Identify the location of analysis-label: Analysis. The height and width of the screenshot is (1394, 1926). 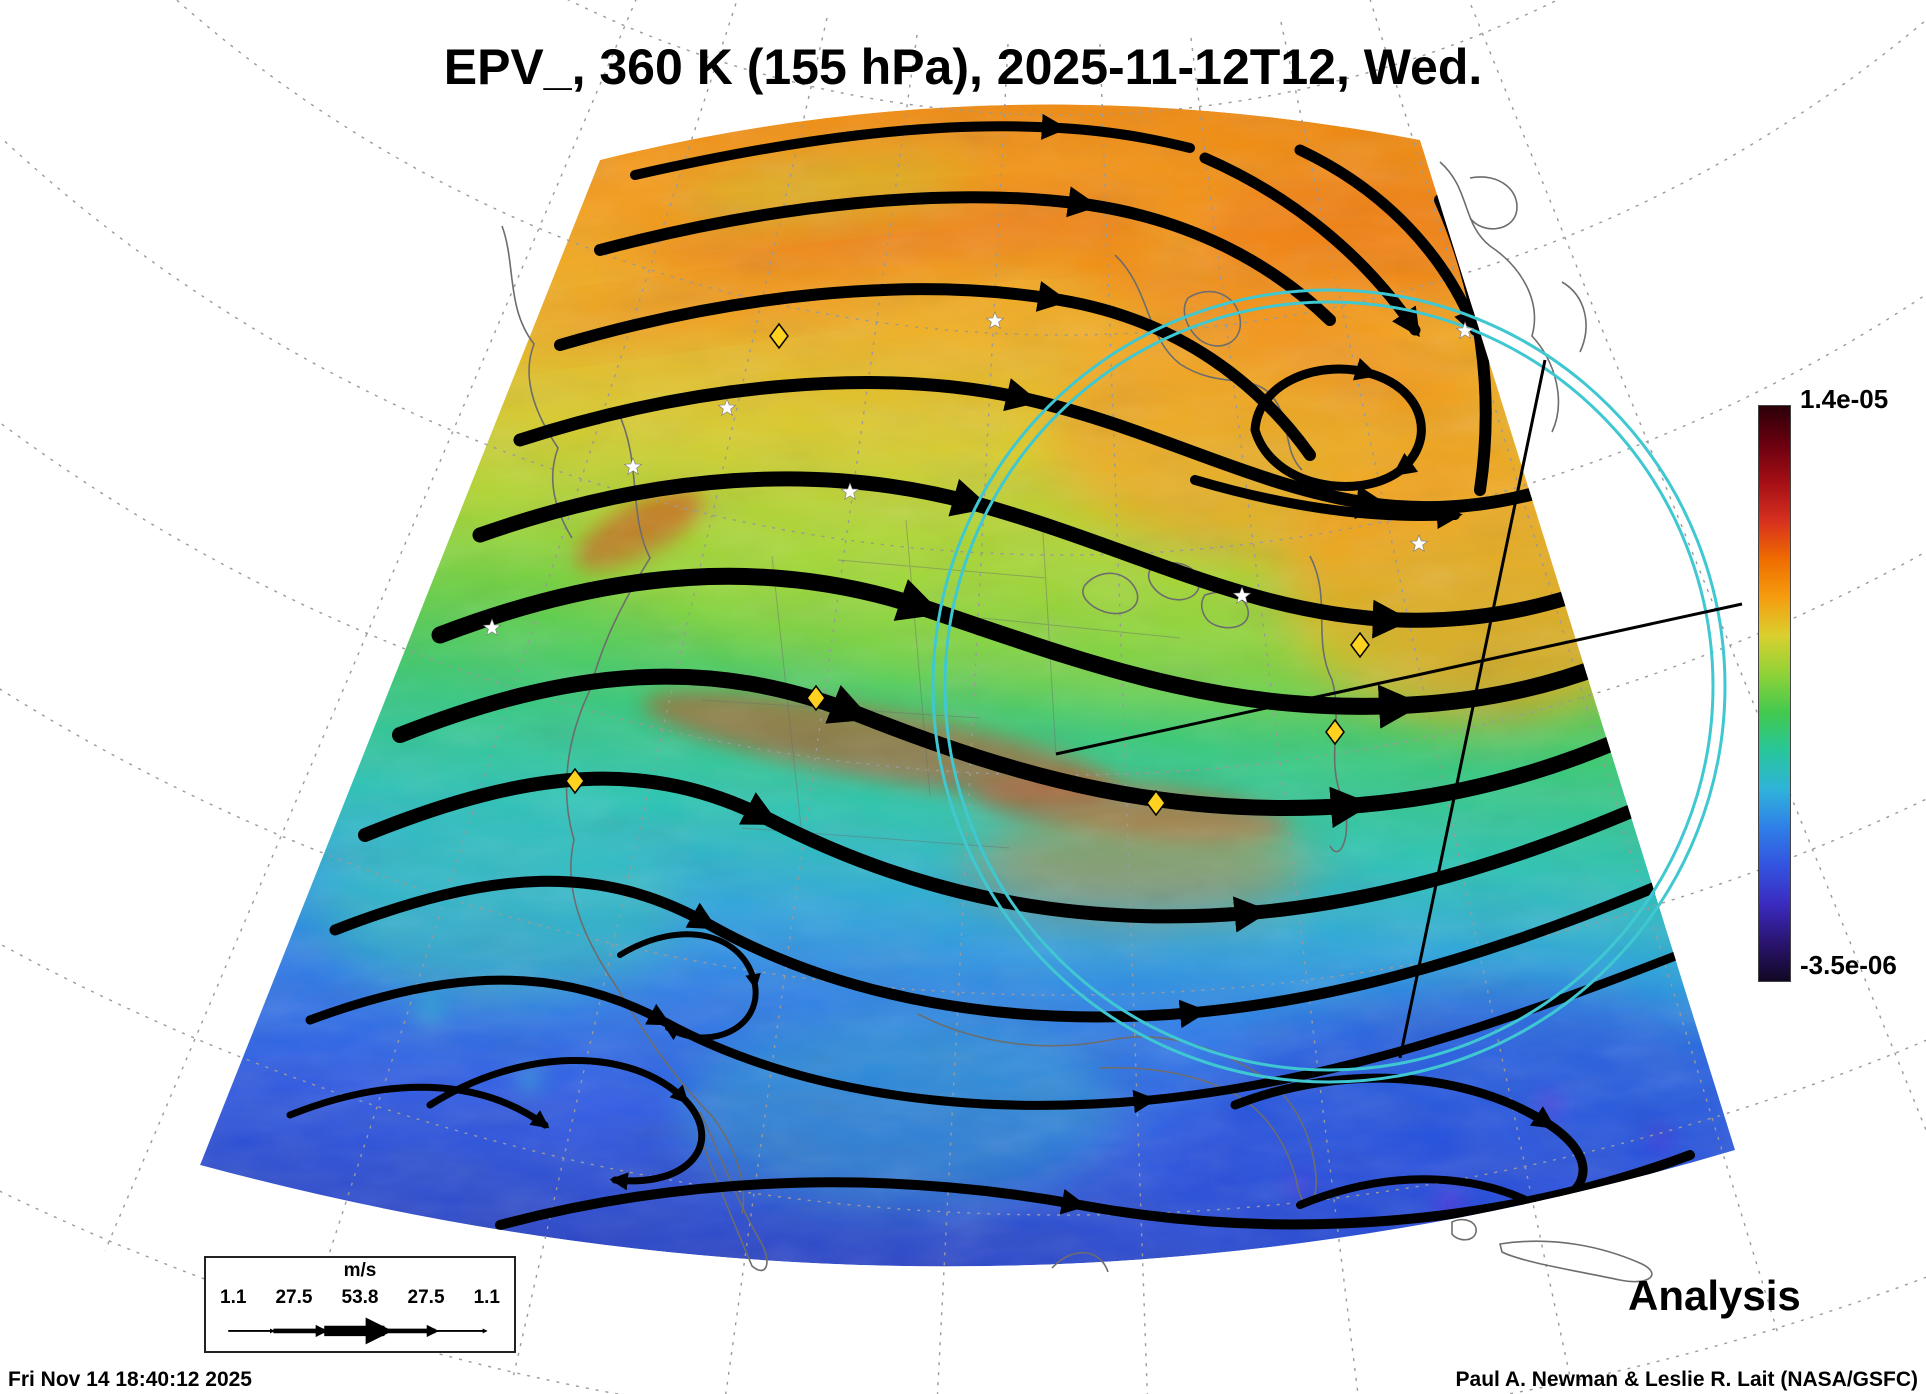
(1714, 1295).